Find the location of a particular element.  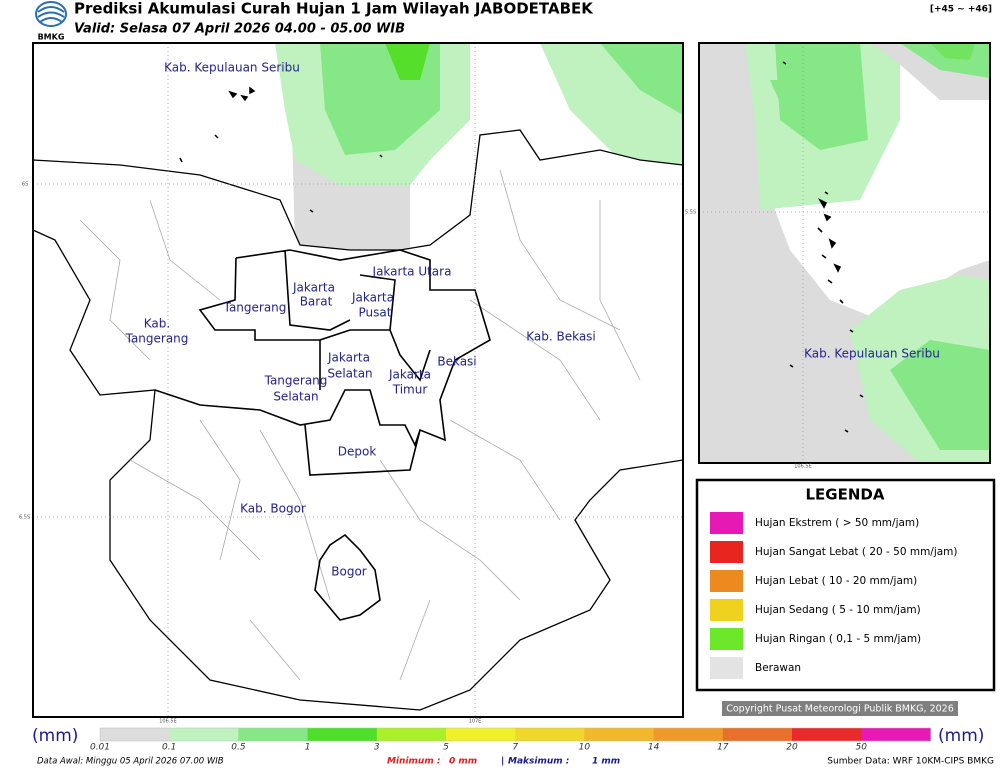

region-label: Kab. is located at coordinates (157, 324).